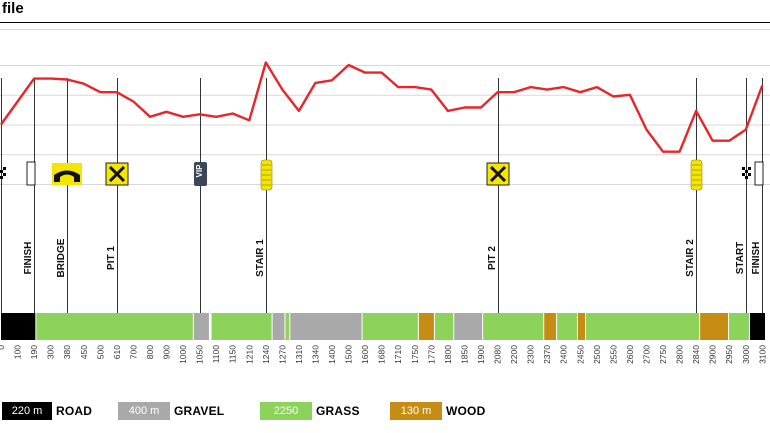  Describe the element at coordinates (382, 354) in the screenshot. I see `x-tick-label: 1680` at that location.